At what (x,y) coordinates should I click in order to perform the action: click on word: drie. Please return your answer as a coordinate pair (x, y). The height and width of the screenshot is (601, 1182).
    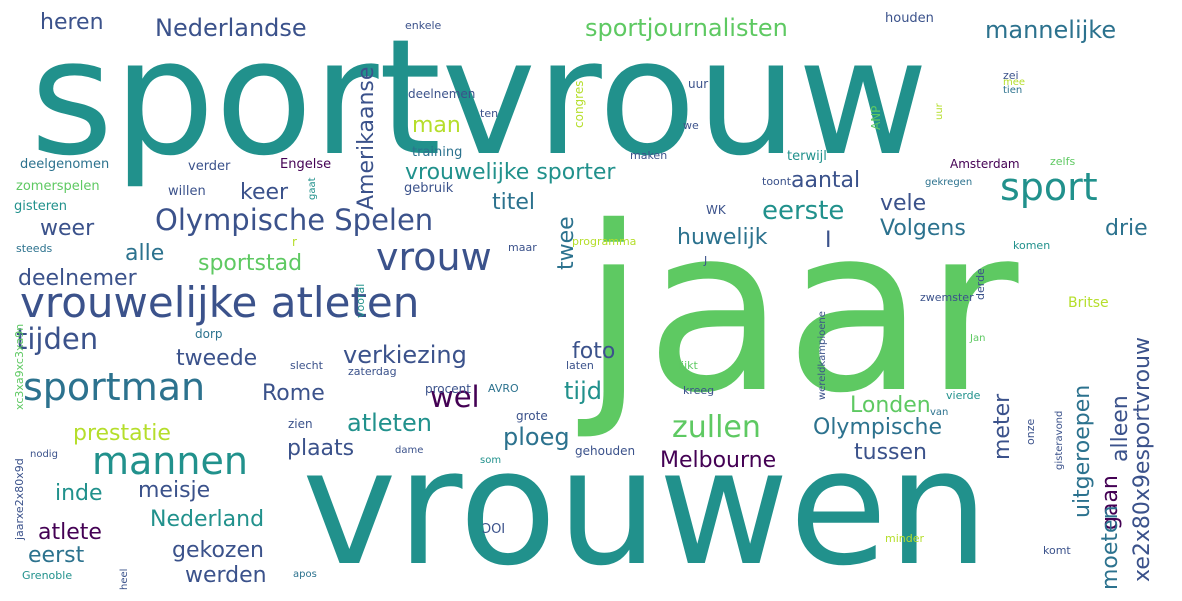
    Looking at the image, I should click on (1126, 228).